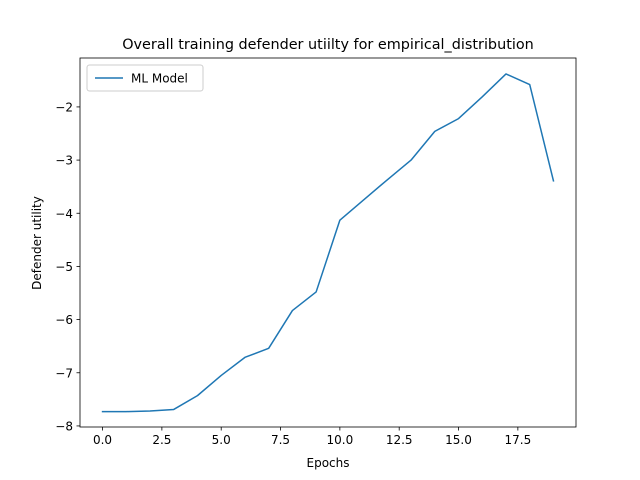 The image size is (640, 480). What do you see at coordinates (64, 107) in the screenshot?
I see `y-tick-label: −2` at bounding box center [64, 107].